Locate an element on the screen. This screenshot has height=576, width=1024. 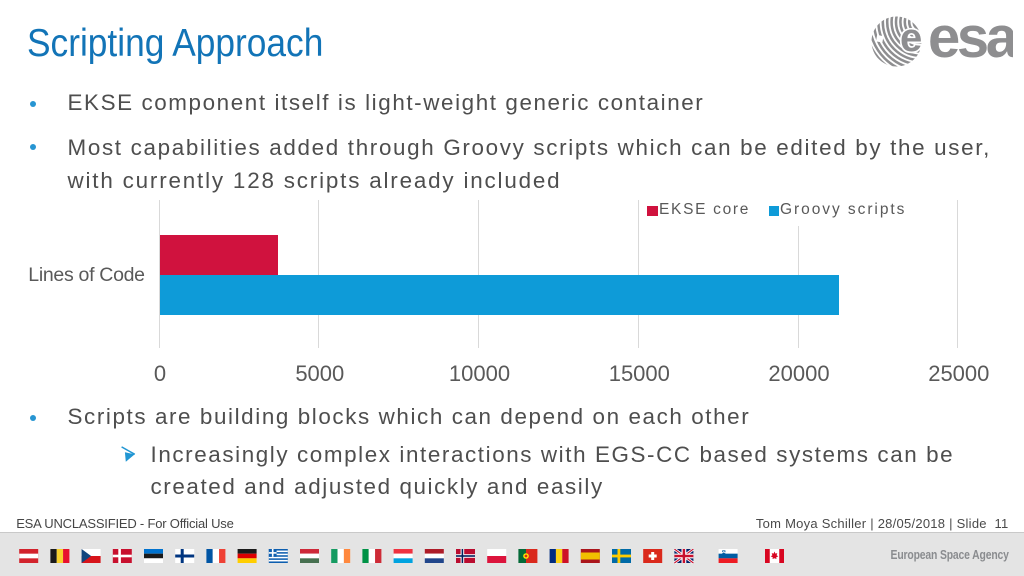
svg-text: esa is located at coordinates (970, 41).